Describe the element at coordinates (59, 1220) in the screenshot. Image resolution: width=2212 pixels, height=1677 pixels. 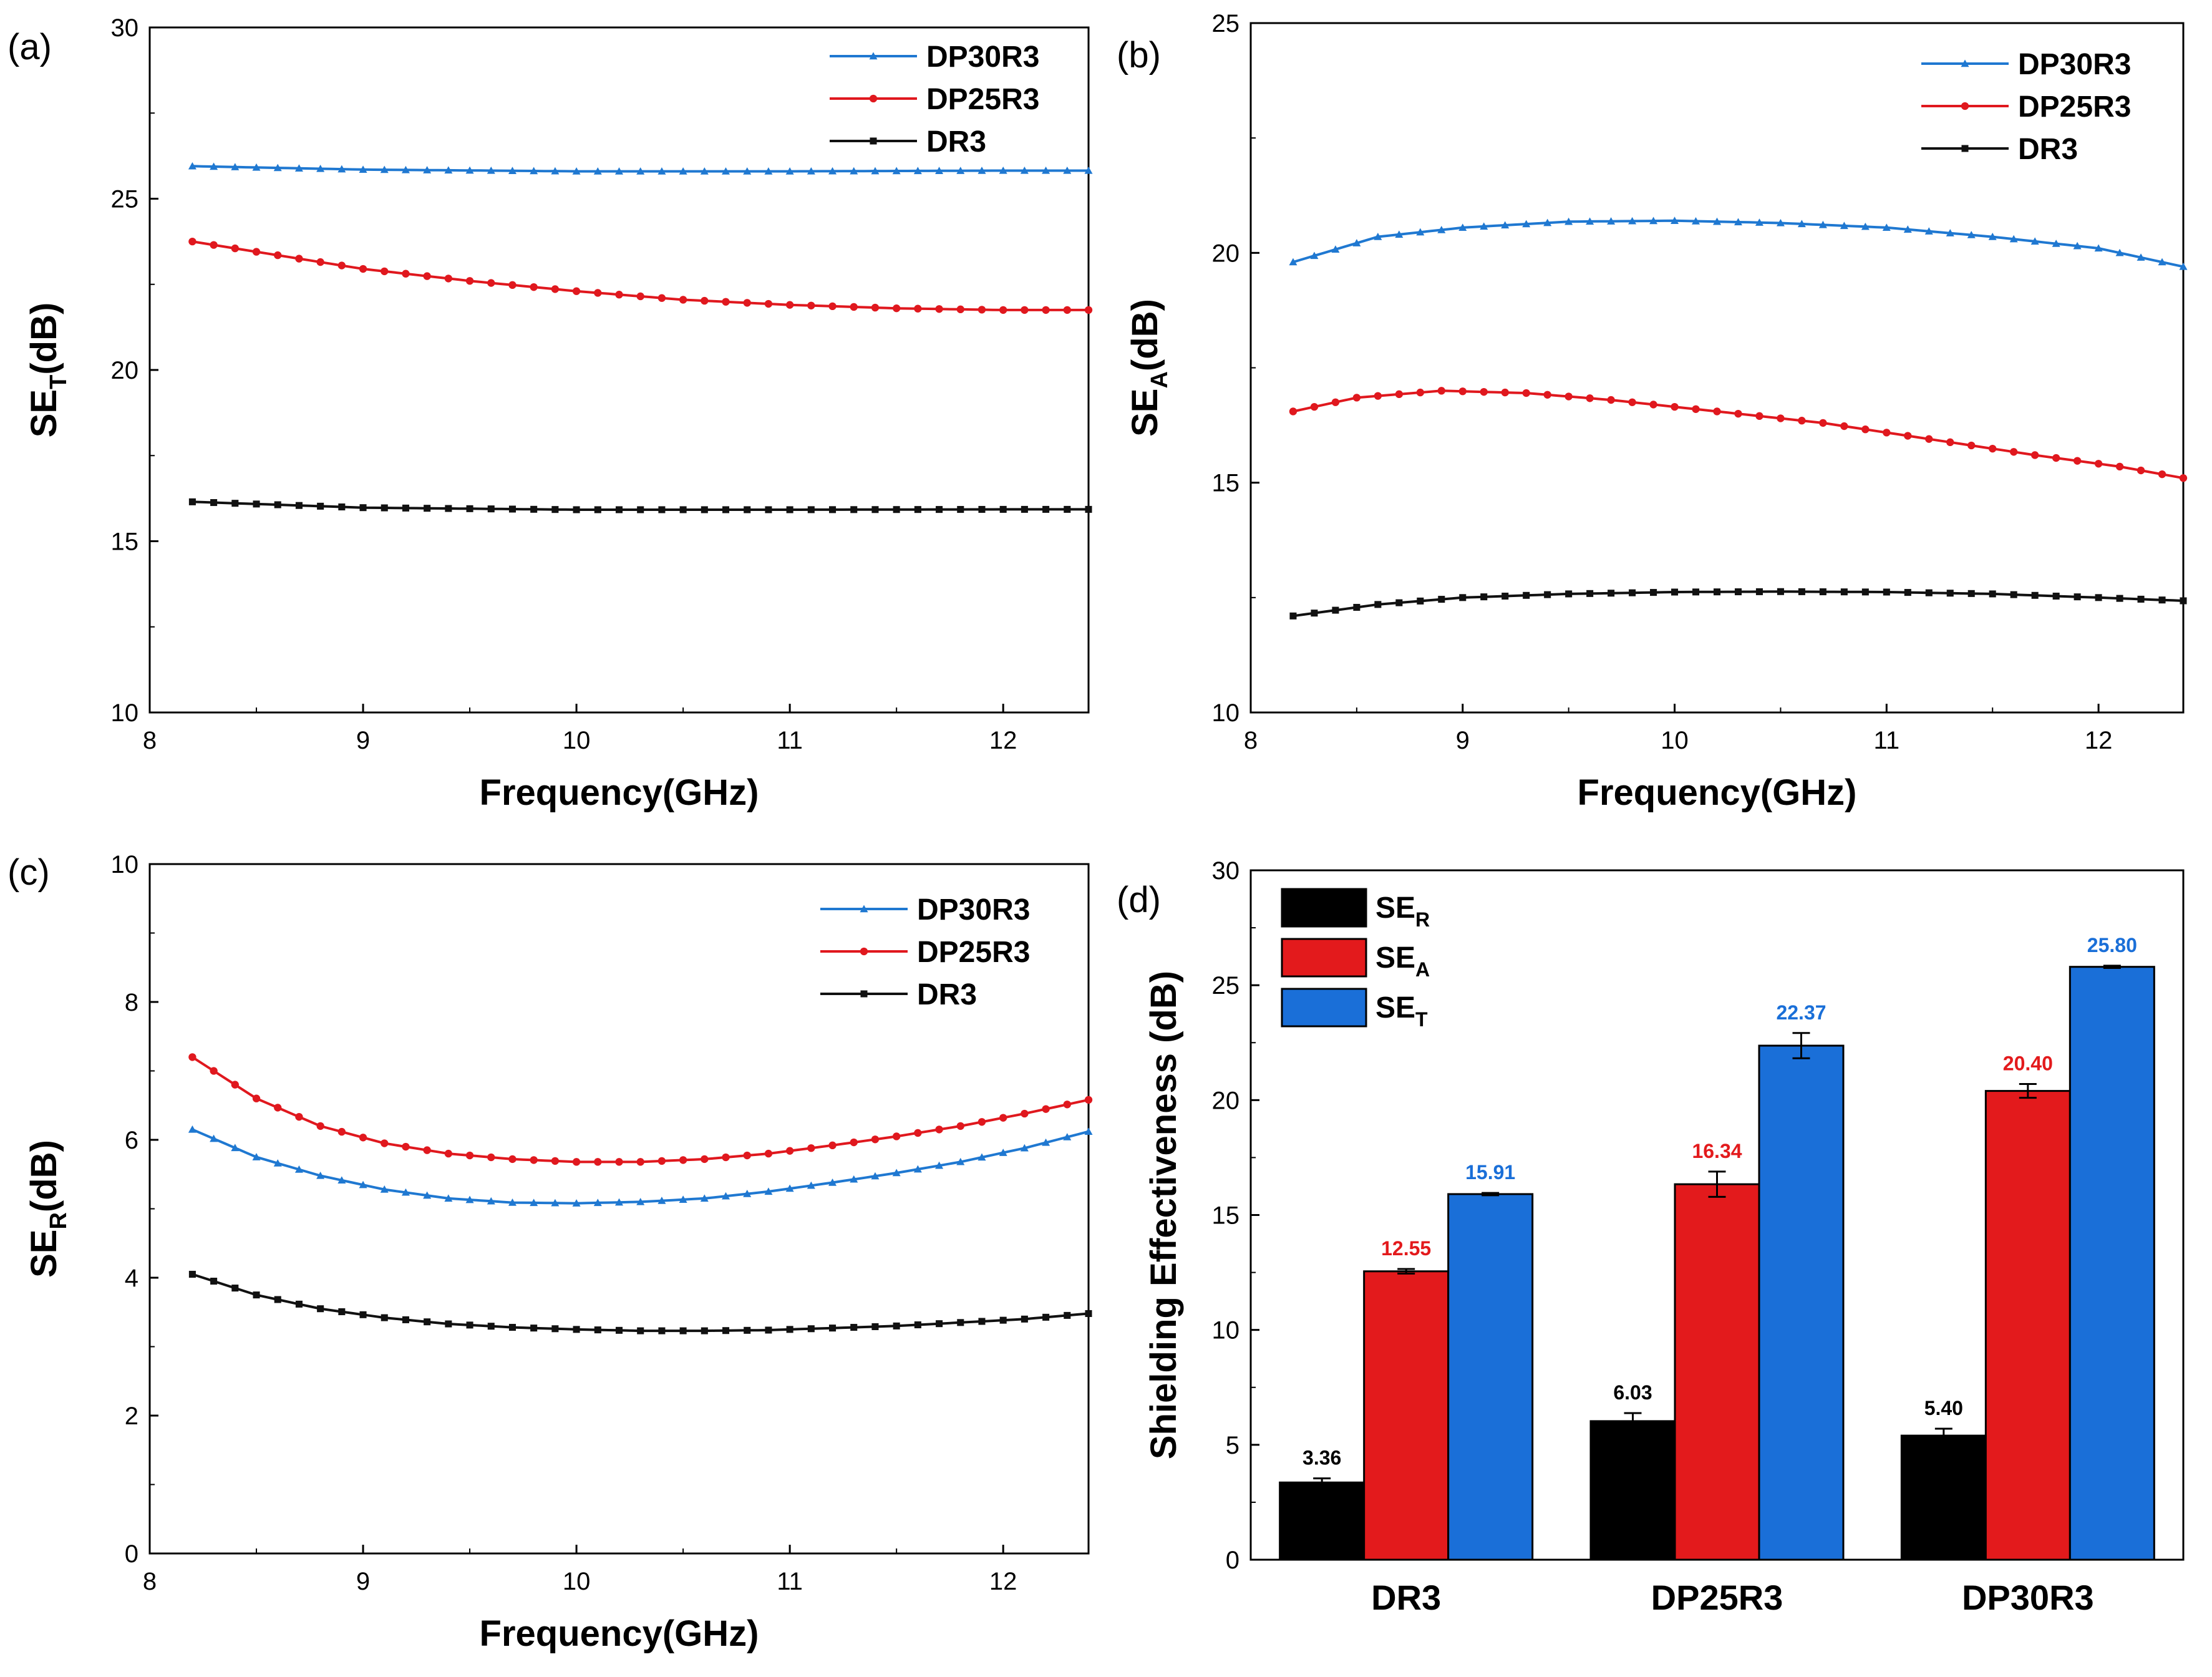
I see `y-axis-title-sub: R` at that location.